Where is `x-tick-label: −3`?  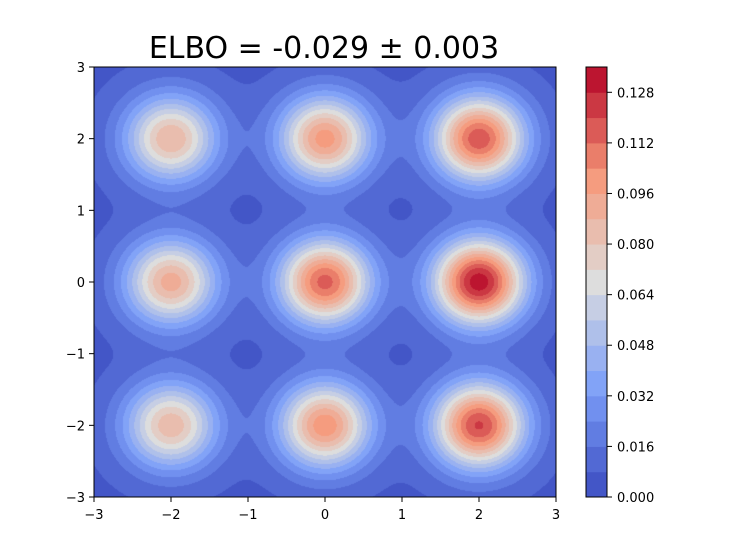
x-tick-label: −3 is located at coordinates (93, 515).